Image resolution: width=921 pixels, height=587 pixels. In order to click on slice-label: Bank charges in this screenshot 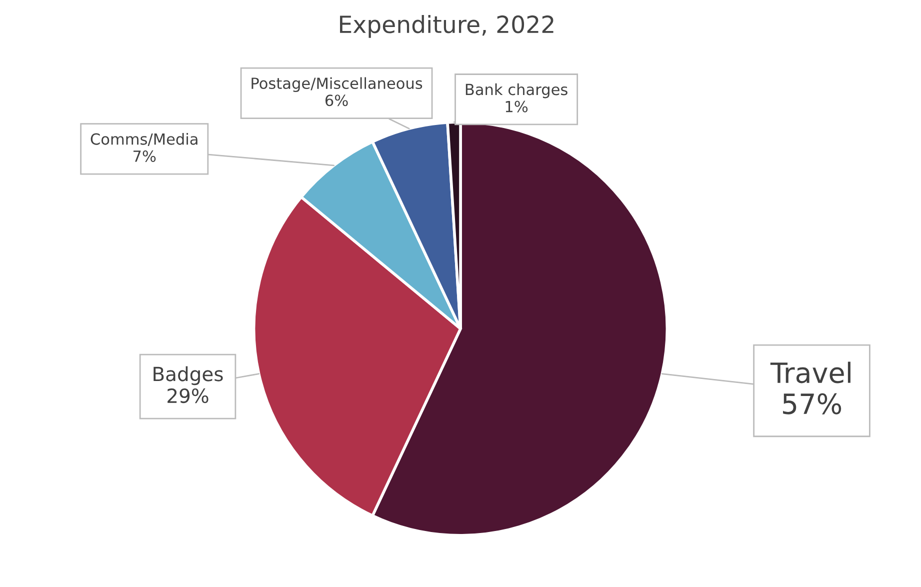, I will do `click(517, 90)`.